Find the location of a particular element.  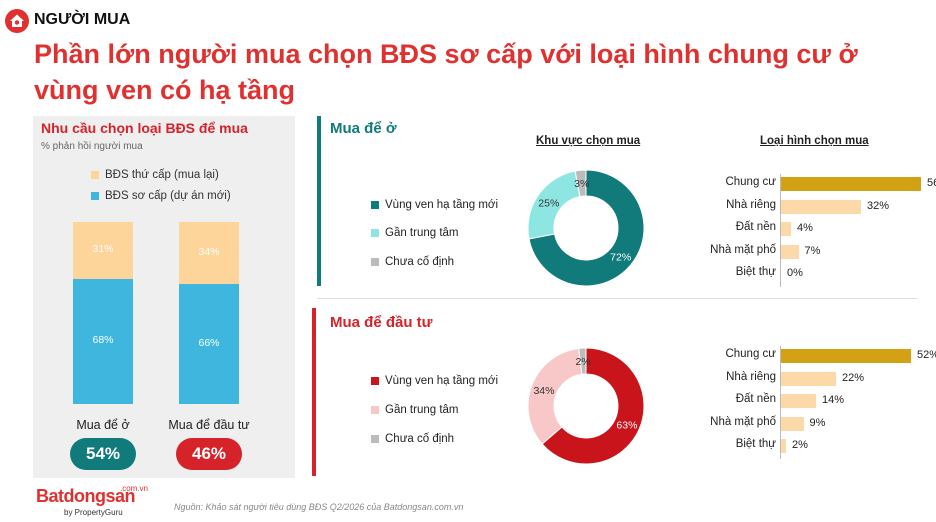

column-head-area-top: Khu vực chọn mua is located at coordinates (588, 141).